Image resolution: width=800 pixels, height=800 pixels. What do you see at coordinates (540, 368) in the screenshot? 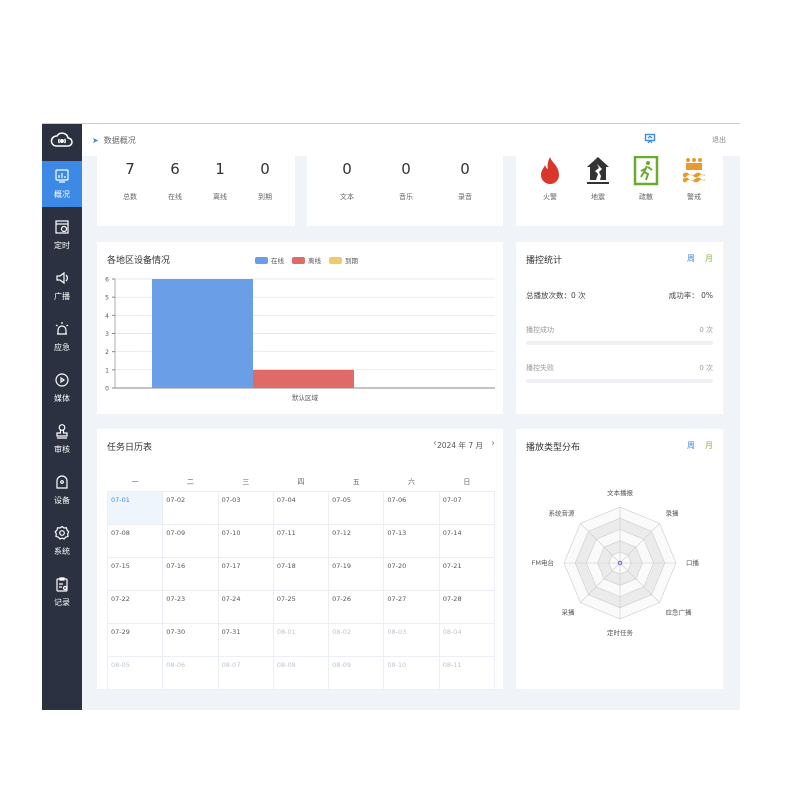
I see `fail-label: 播控失败` at bounding box center [540, 368].